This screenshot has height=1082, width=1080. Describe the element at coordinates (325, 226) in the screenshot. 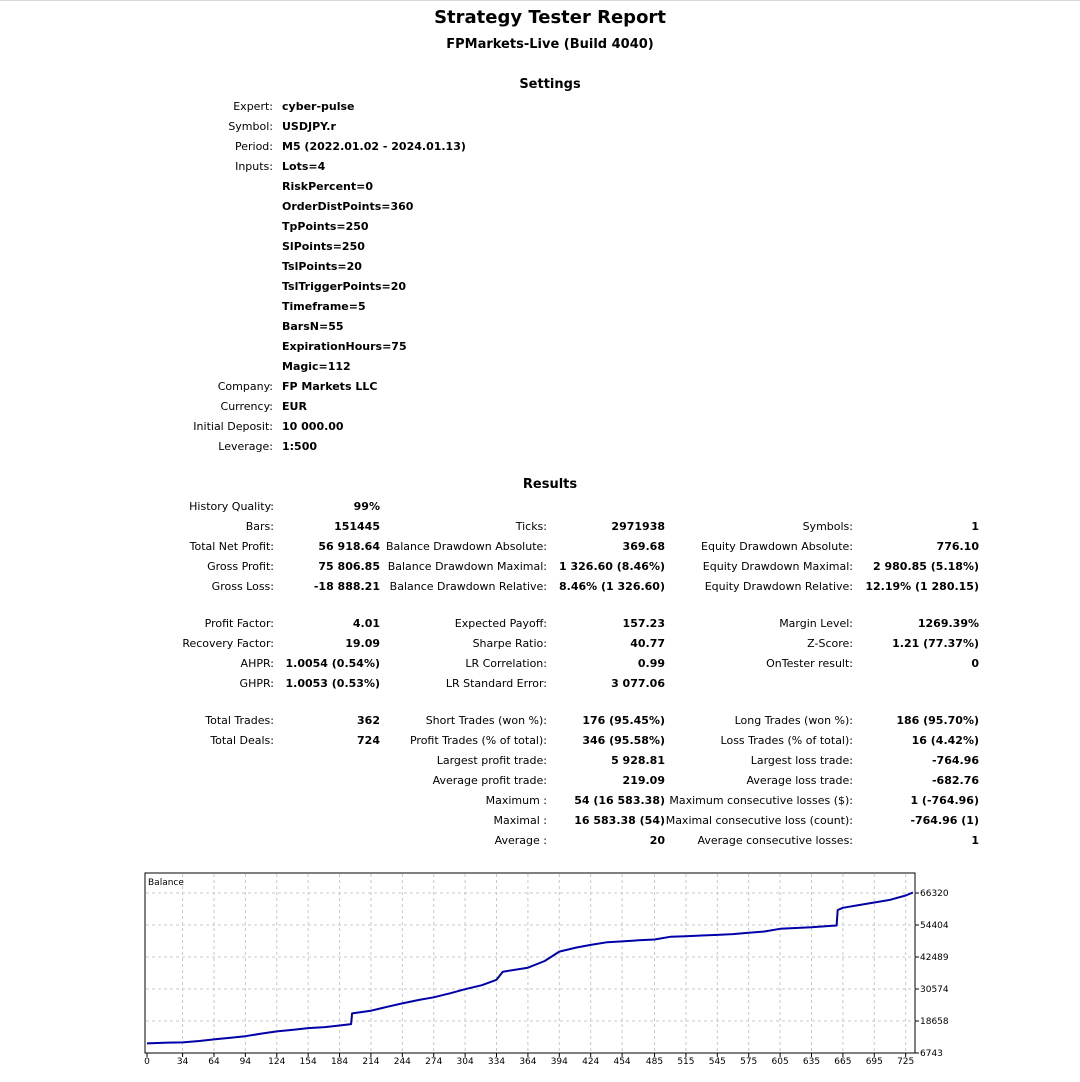

I see `settings-value: TpPoints=250` at that location.